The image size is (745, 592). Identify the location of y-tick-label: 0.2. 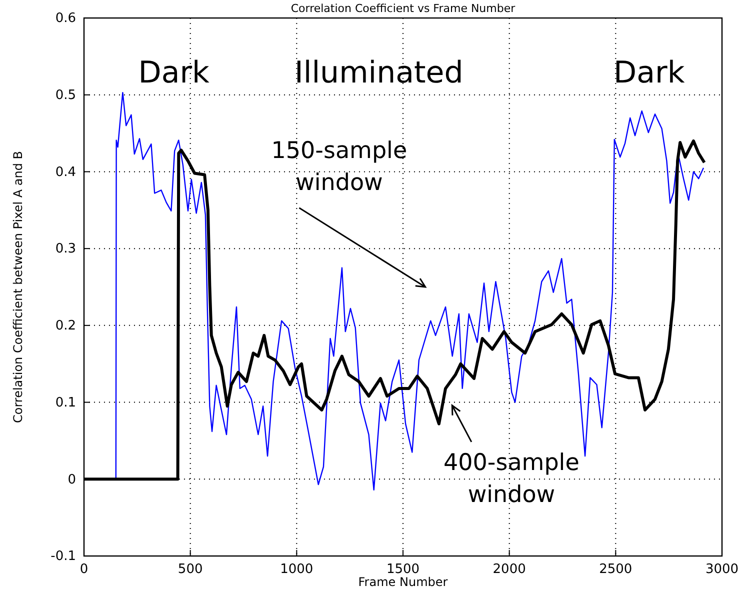
(65, 326).